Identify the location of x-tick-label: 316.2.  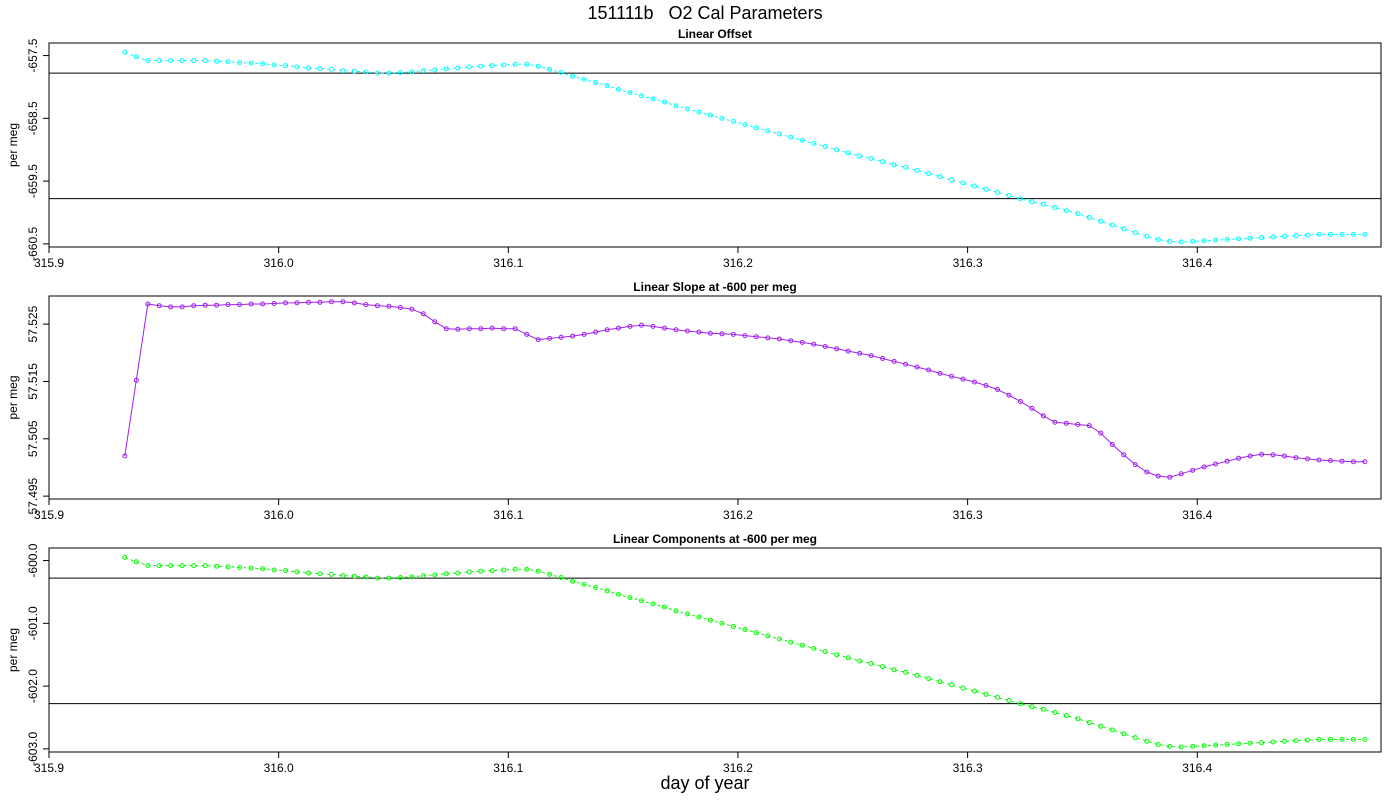
(738, 515).